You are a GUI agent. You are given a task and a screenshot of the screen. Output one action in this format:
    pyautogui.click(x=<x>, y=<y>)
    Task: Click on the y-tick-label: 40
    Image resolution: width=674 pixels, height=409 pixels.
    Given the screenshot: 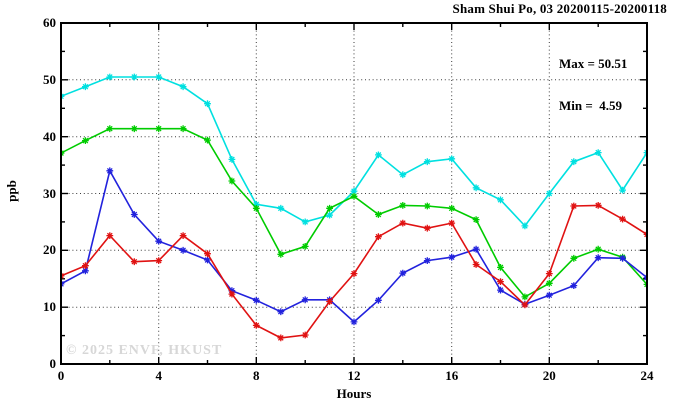 What is the action you would take?
    pyautogui.click(x=49, y=136)
    